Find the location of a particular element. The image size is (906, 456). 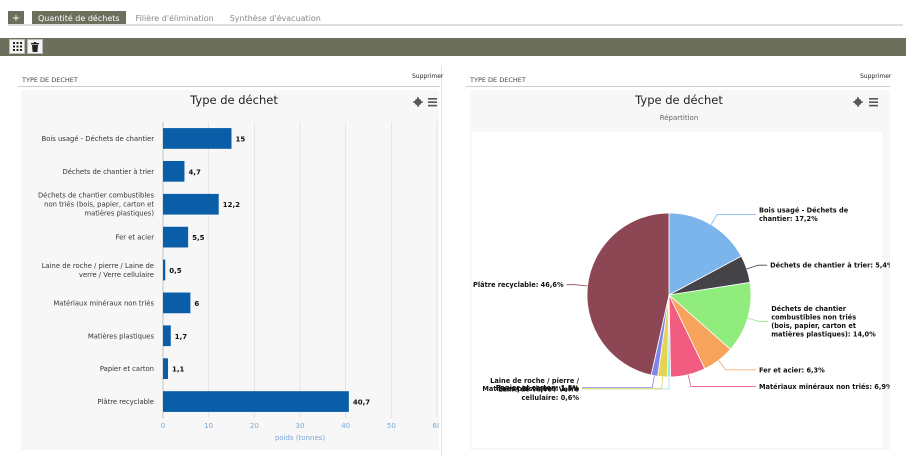

tab-quantite-dechets: Quantité de déchets is located at coordinates (79, 18).